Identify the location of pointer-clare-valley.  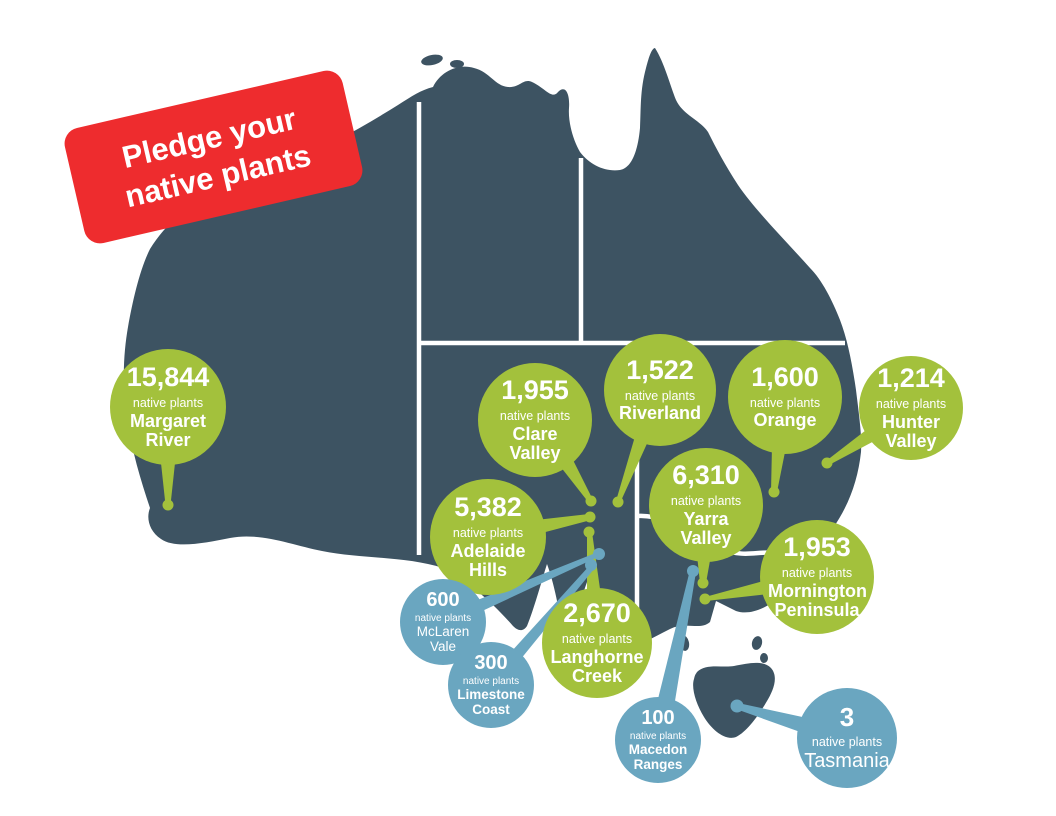
(576, 480).